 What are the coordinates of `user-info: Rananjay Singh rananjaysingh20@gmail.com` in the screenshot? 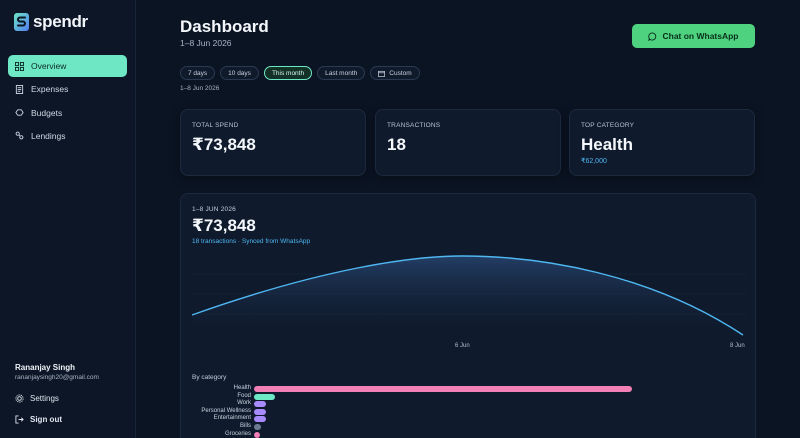 It's located at (57, 372).